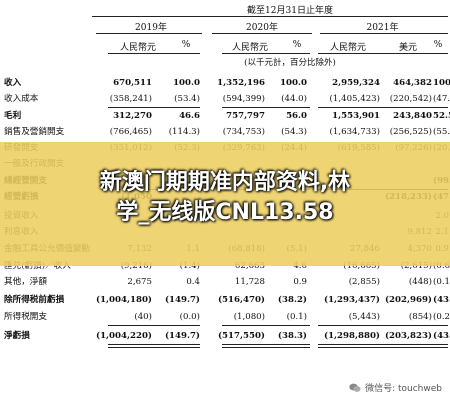  What do you see at coordinates (441, 336) in the screenshot?
I see `cell-value: (43.9)` at bounding box center [441, 336].